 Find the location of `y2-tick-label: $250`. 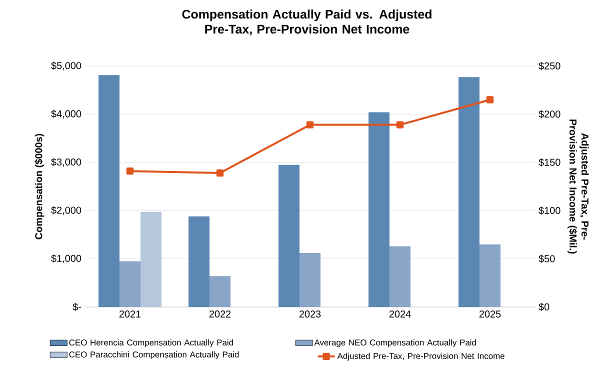

y2-tick-label: $250 is located at coordinates (549, 66).